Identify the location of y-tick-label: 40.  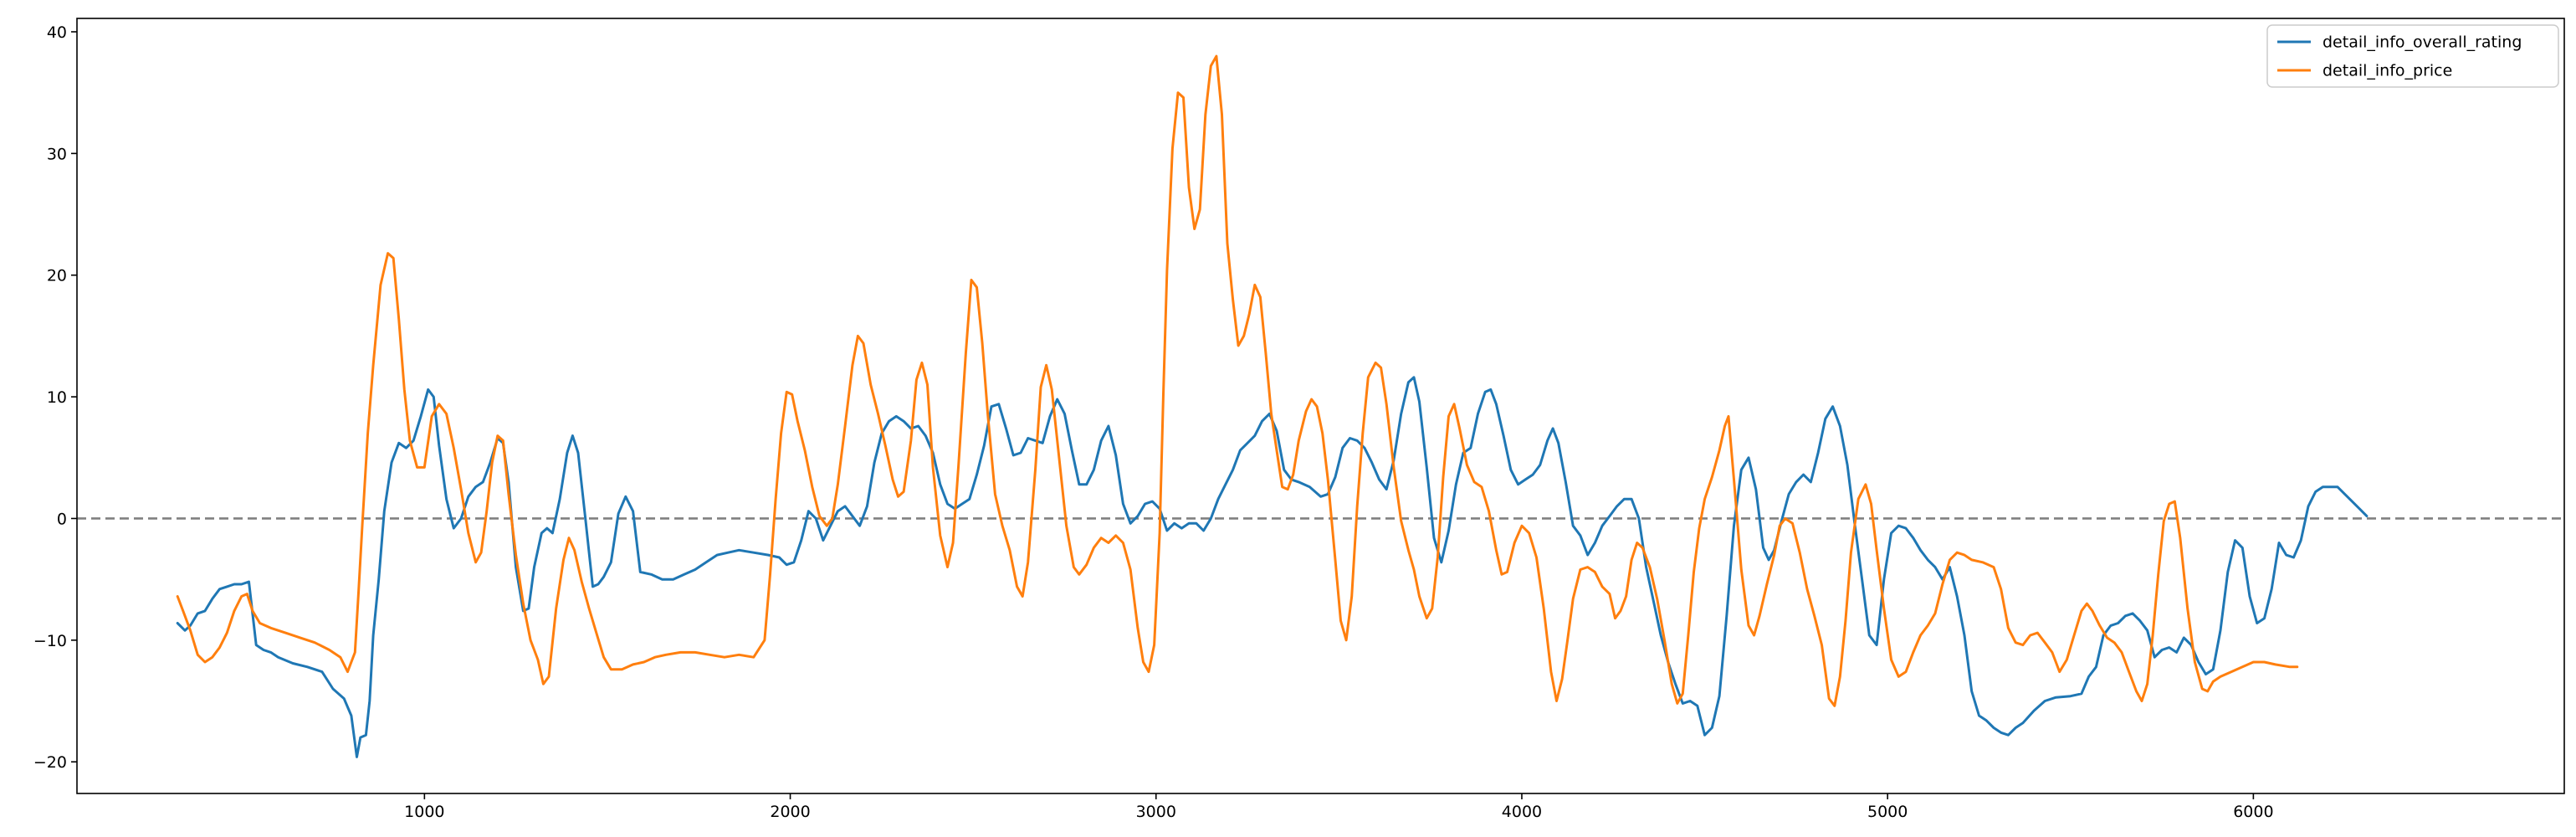
(57, 32).